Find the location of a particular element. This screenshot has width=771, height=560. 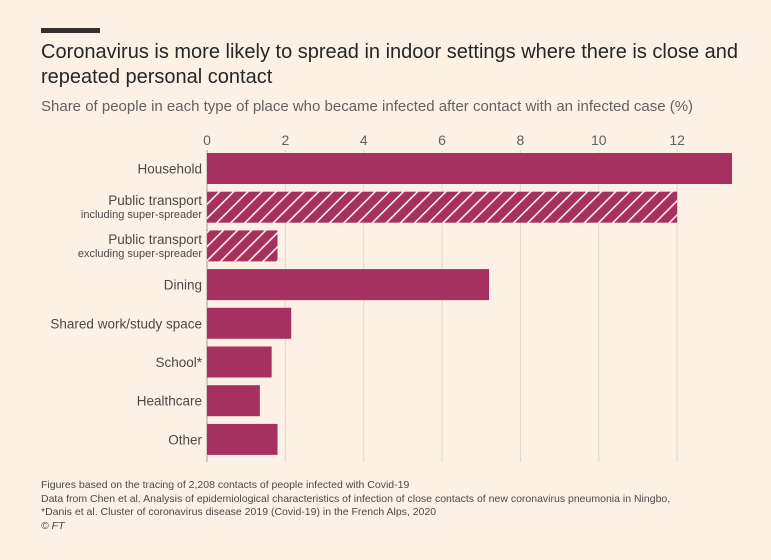

category-sublabel: excluding super-spreader is located at coordinates (140, 254).